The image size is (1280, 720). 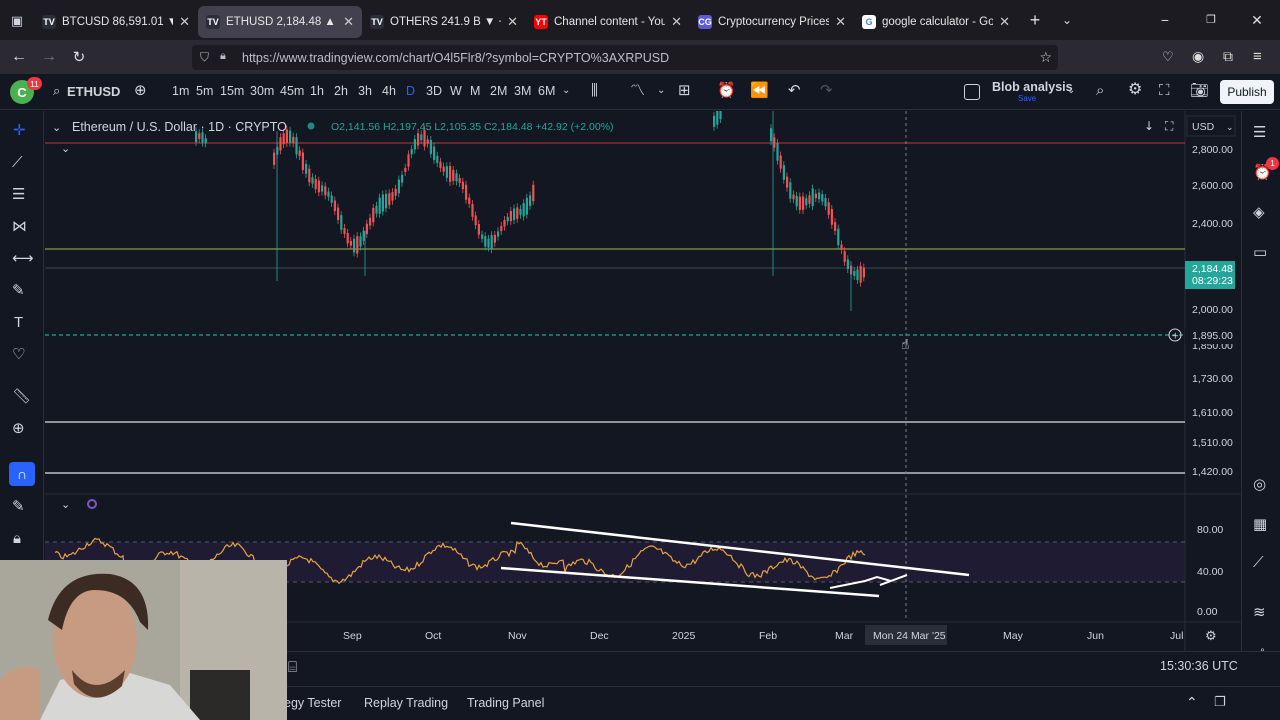 What do you see at coordinates (19, 322) in the screenshot?
I see `text-tool-icon: T` at bounding box center [19, 322].